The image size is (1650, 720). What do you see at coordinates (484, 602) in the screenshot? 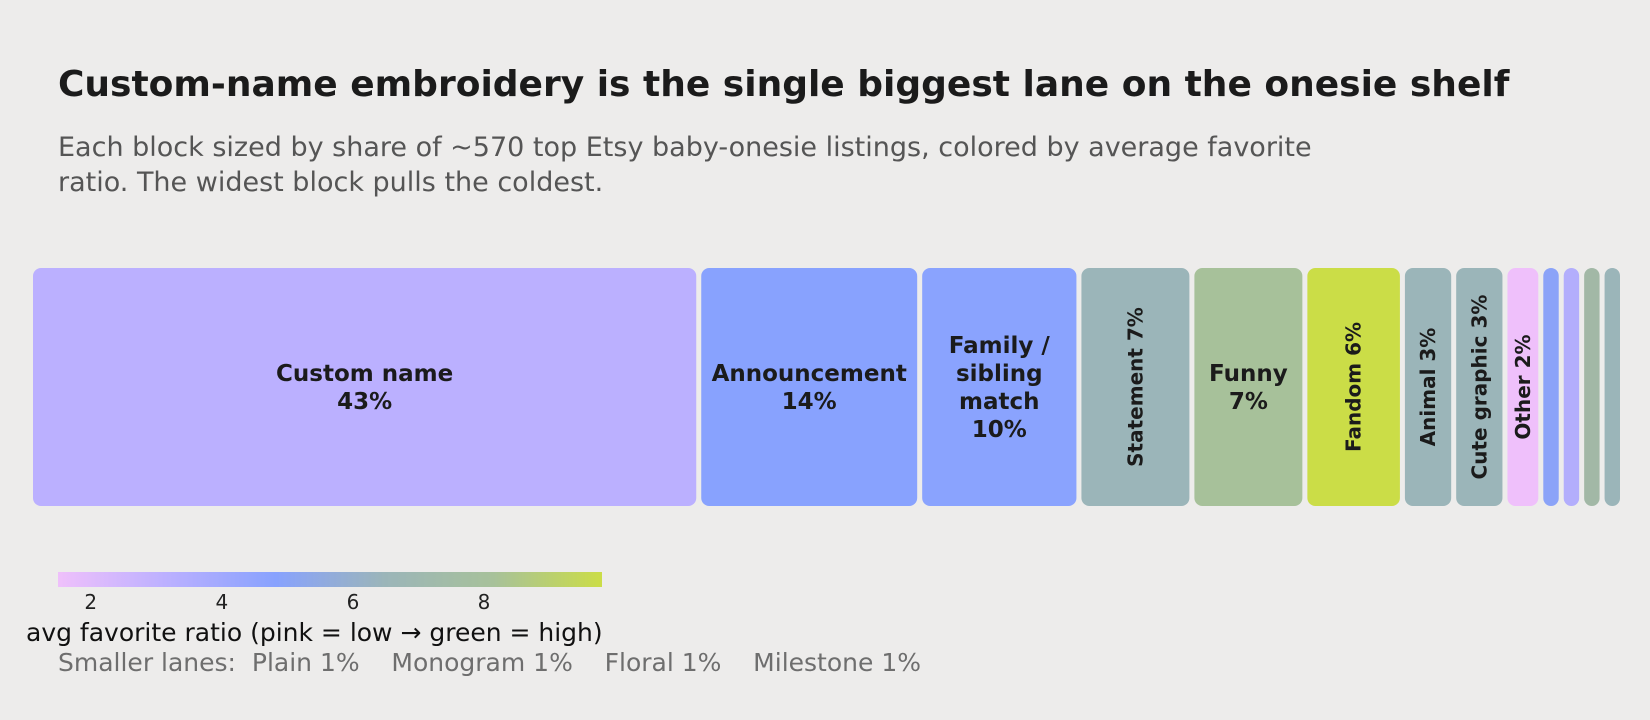
I see `colorbar-tick-label: 8` at bounding box center [484, 602].